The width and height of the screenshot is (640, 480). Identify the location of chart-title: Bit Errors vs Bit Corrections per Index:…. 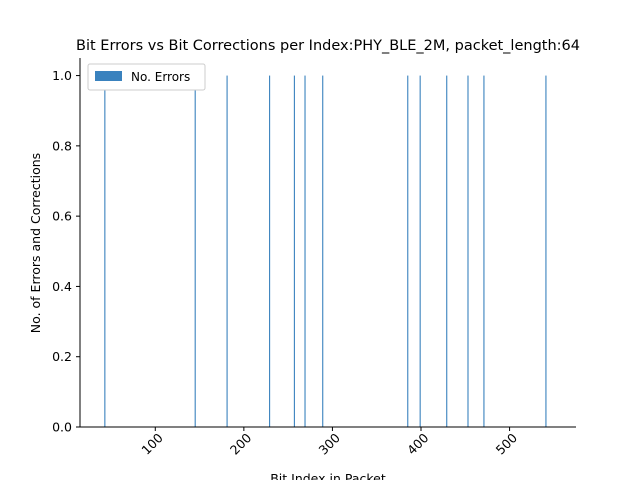
(328, 46).